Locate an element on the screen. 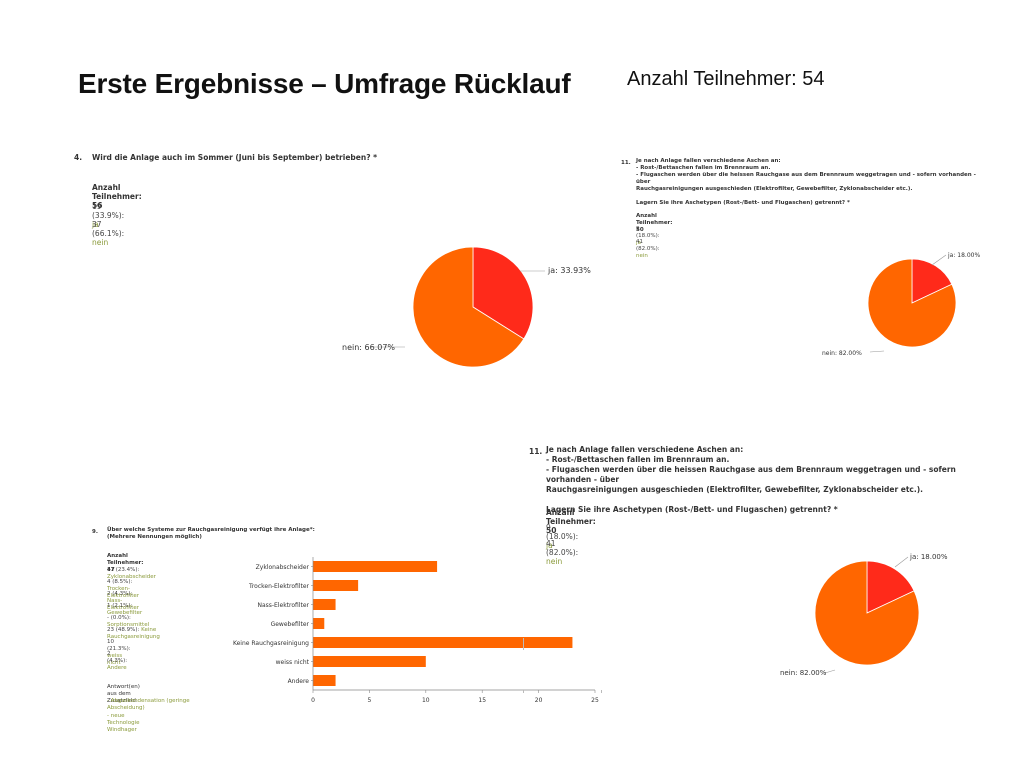  bar-category-label: weiss nicht is located at coordinates (293, 662).